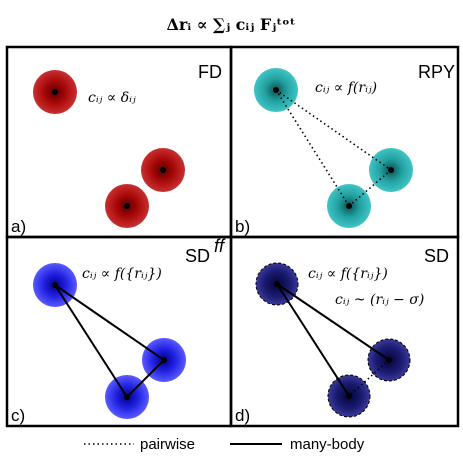 The height and width of the screenshot is (463, 463). What do you see at coordinates (346, 88) in the screenshot?
I see `formula: cᵢⱼ ∝ f(rᵢⱼ)` at bounding box center [346, 88].